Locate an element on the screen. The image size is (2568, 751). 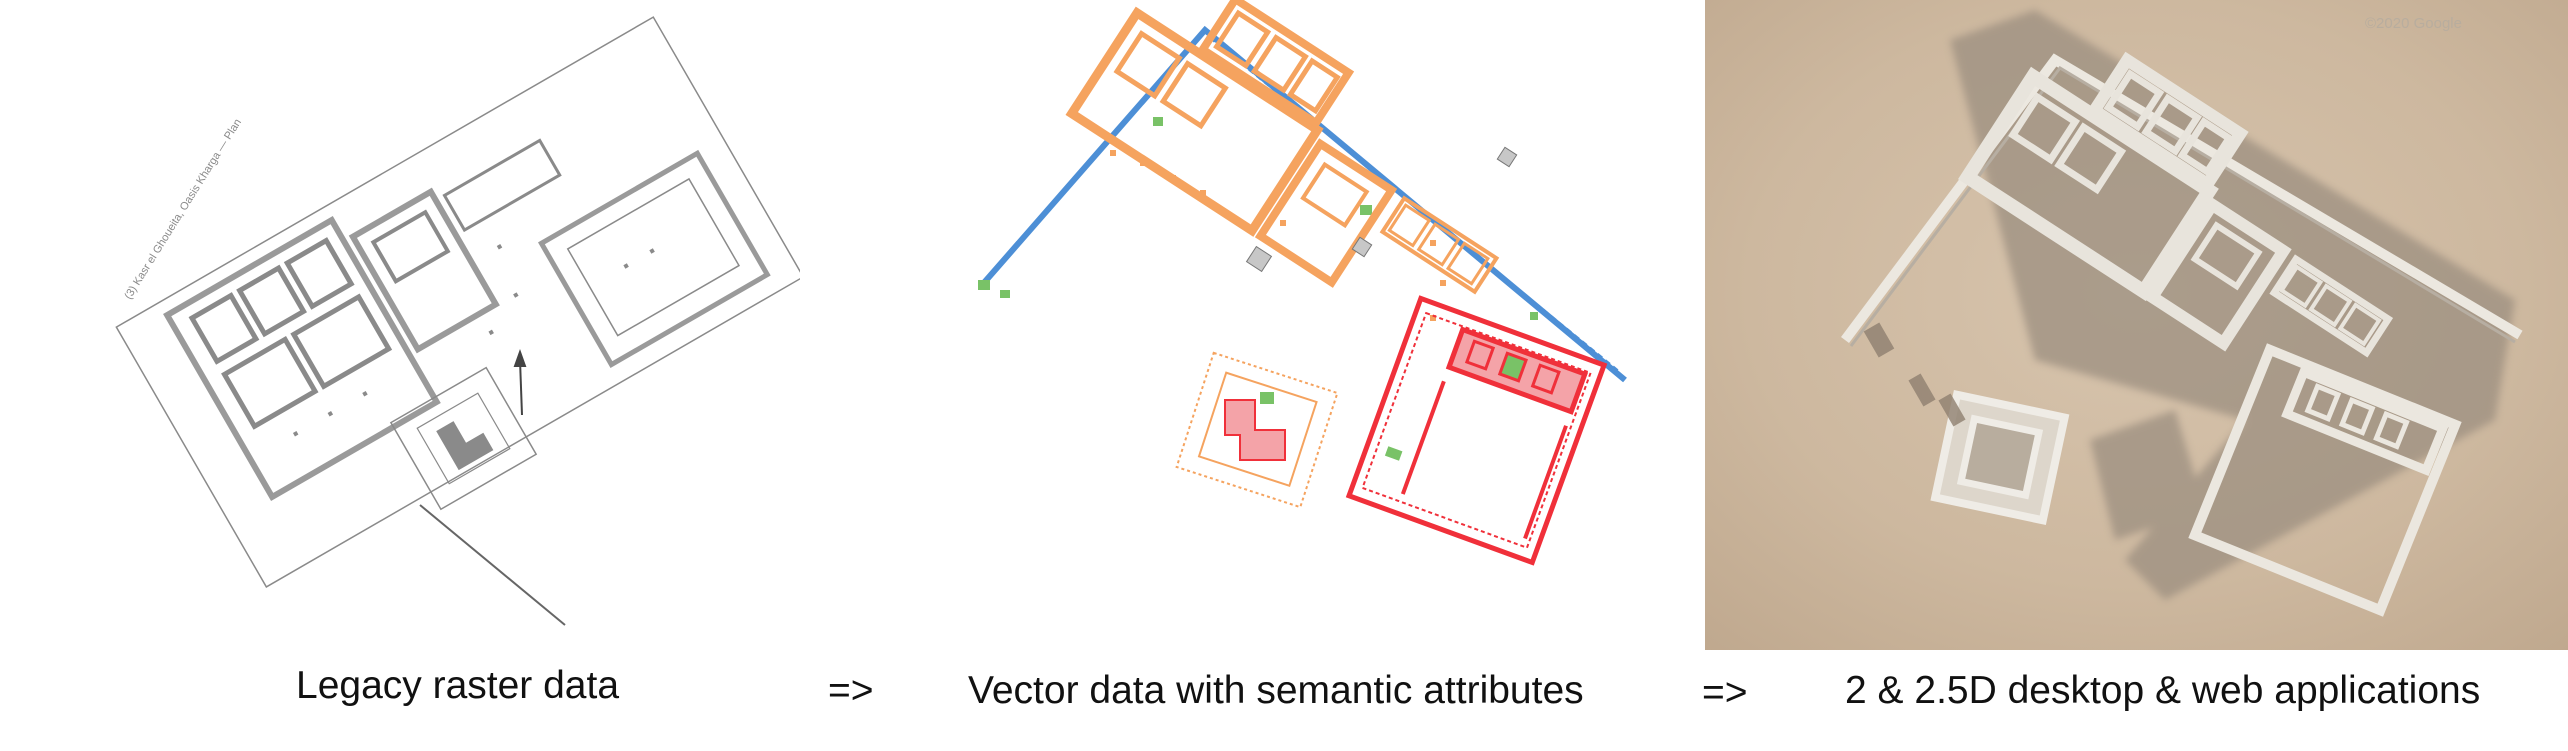
model-east-block is located at coordinates (2325, 480).